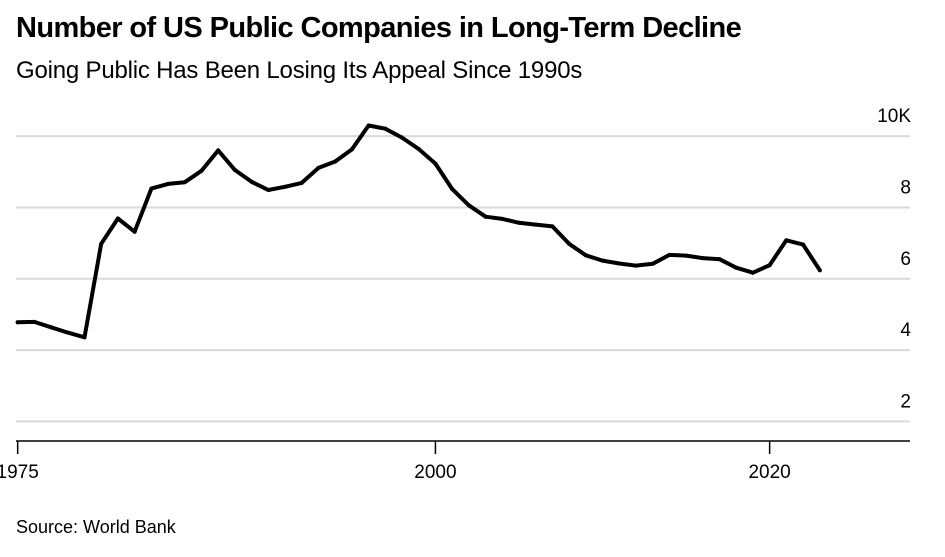  What do you see at coordinates (905, 187) in the screenshot?
I see `y-tick-label: 8` at bounding box center [905, 187].